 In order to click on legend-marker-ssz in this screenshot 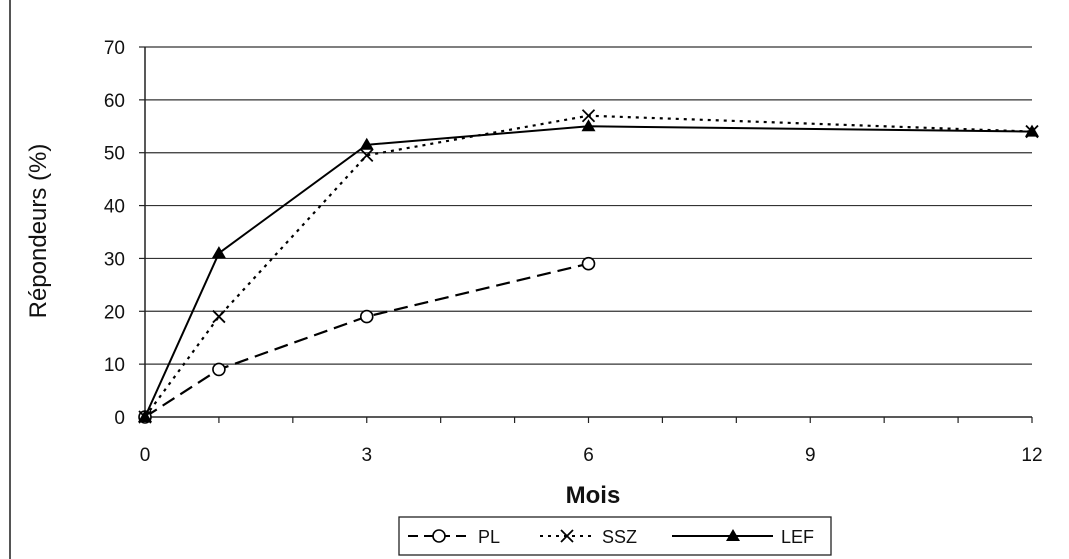, I will do `click(567, 536)`.